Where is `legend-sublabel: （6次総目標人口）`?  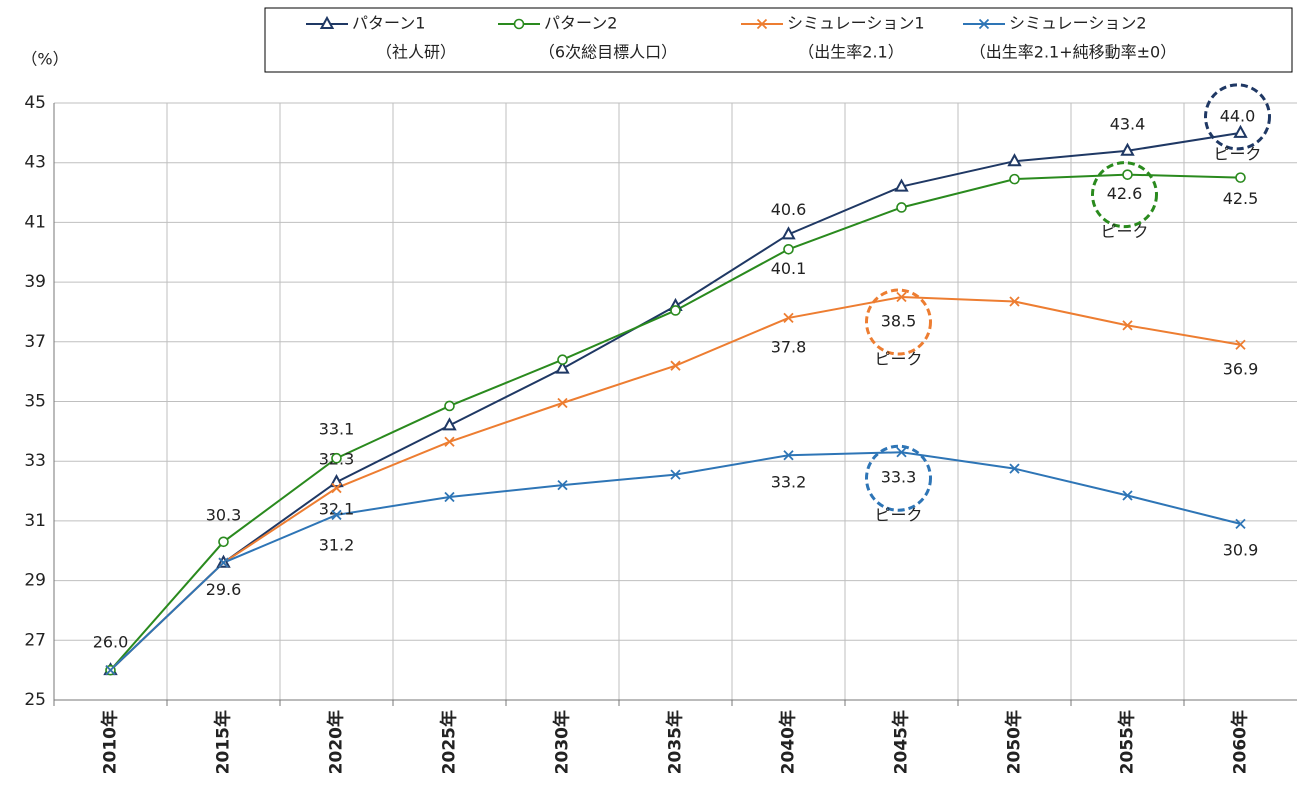 legend-sublabel: （6次総目標人口） is located at coordinates (608, 52).